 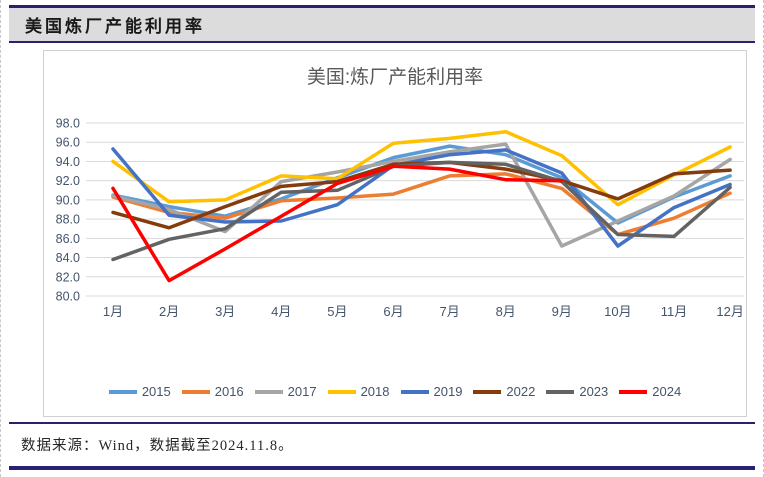 What do you see at coordinates (285, 391) in the screenshot?
I see `legend-item-2017: 2017` at bounding box center [285, 391].